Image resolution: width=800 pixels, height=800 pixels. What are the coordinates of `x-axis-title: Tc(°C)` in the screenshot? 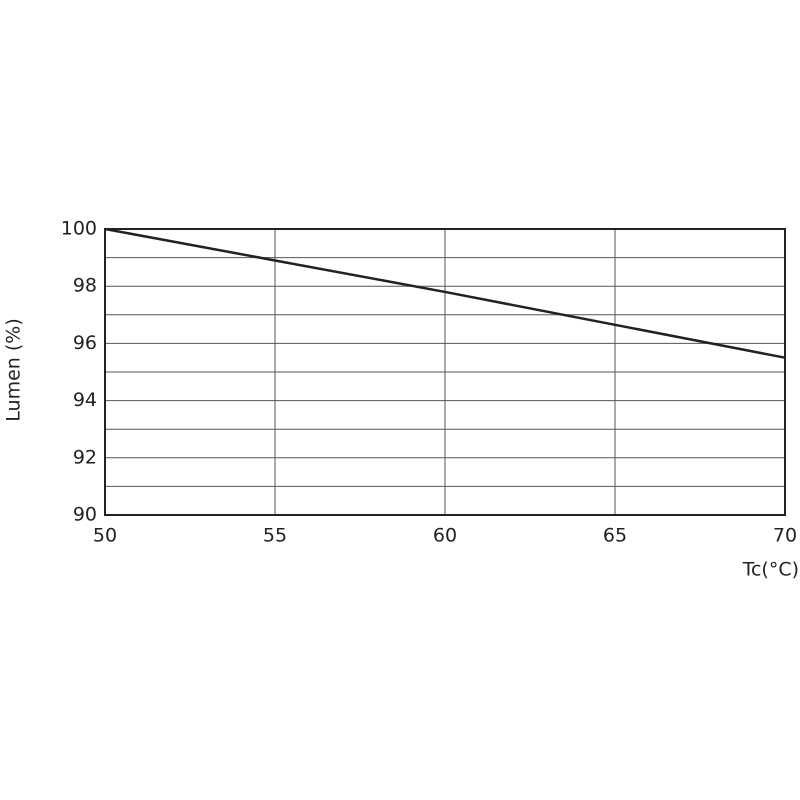 It's located at (770, 570).